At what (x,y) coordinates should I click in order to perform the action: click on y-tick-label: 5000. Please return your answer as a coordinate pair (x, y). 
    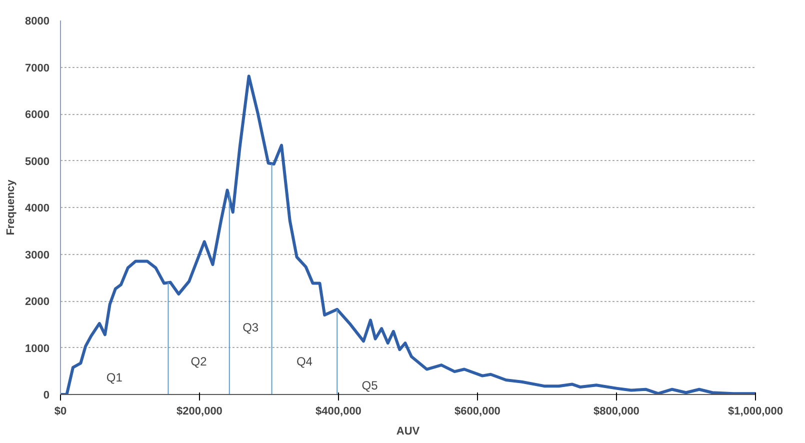
    Looking at the image, I should click on (37, 162).